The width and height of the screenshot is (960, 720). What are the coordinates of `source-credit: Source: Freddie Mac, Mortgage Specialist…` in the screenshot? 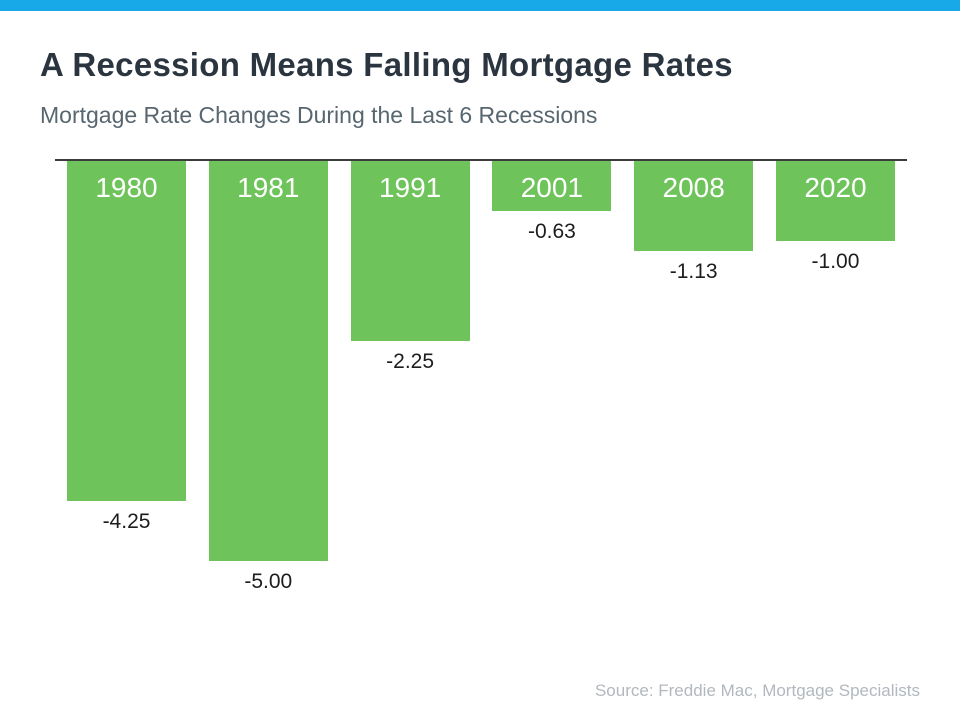 It's located at (757, 690).